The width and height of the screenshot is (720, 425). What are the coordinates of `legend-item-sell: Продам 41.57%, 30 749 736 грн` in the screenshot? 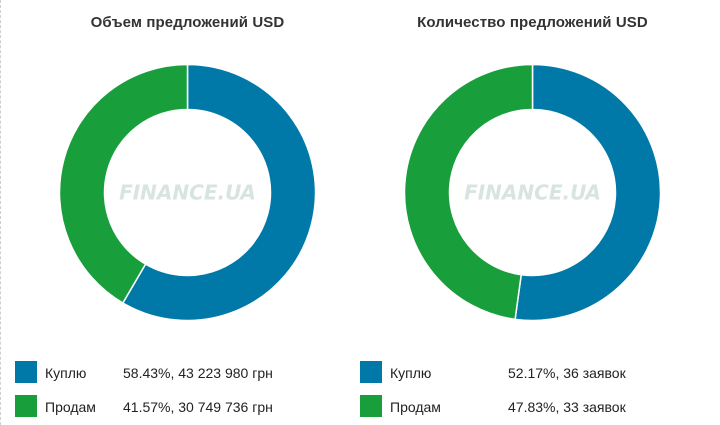 It's located at (187, 408).